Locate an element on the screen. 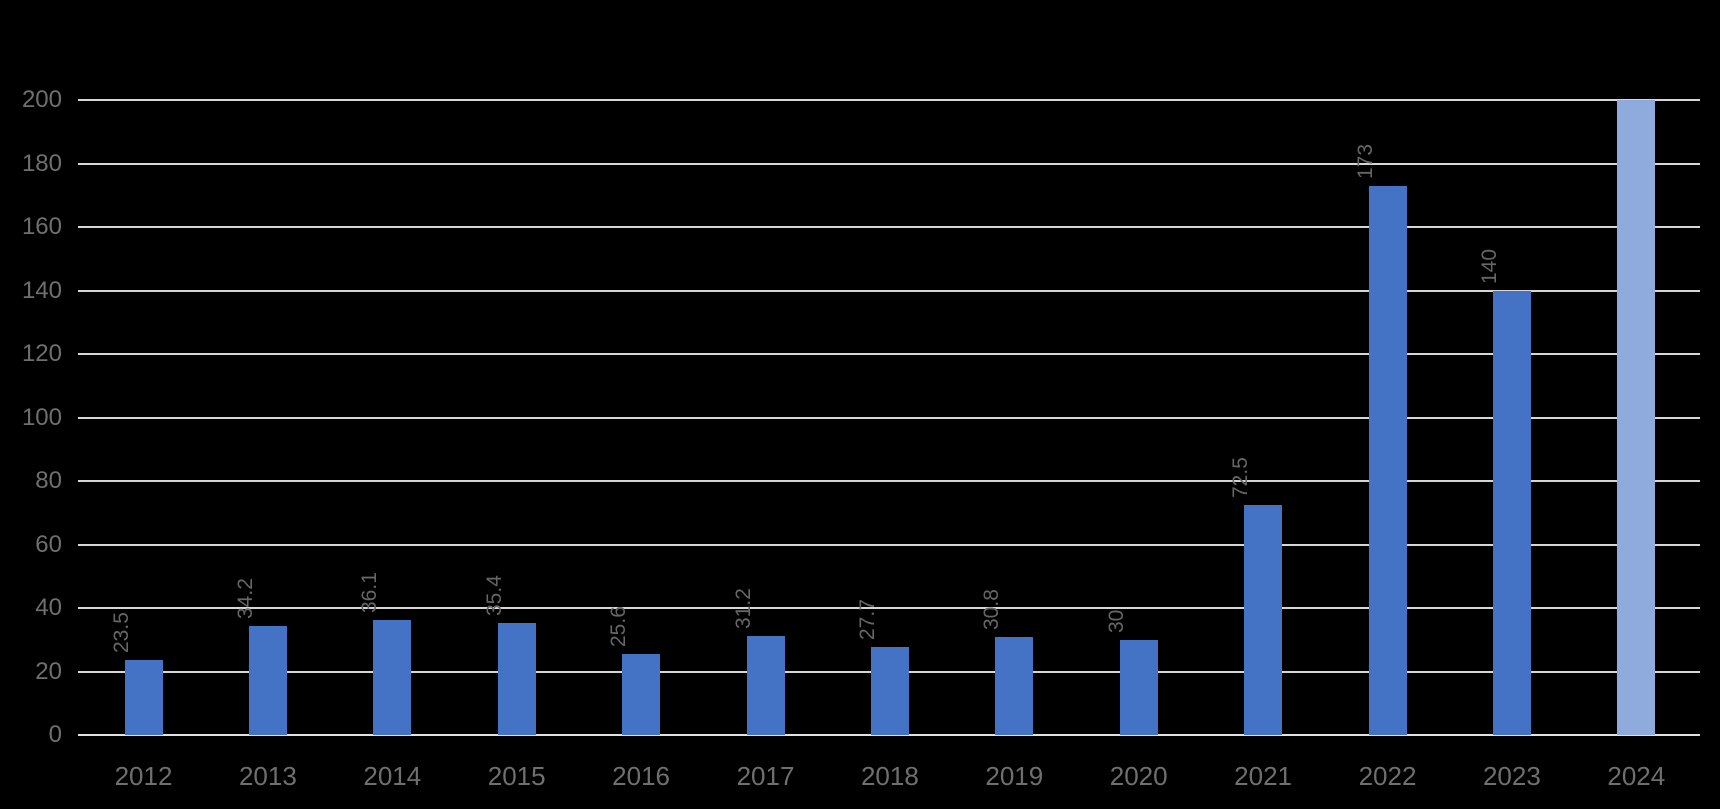  x-axis-label: 2023 is located at coordinates (1511, 776).